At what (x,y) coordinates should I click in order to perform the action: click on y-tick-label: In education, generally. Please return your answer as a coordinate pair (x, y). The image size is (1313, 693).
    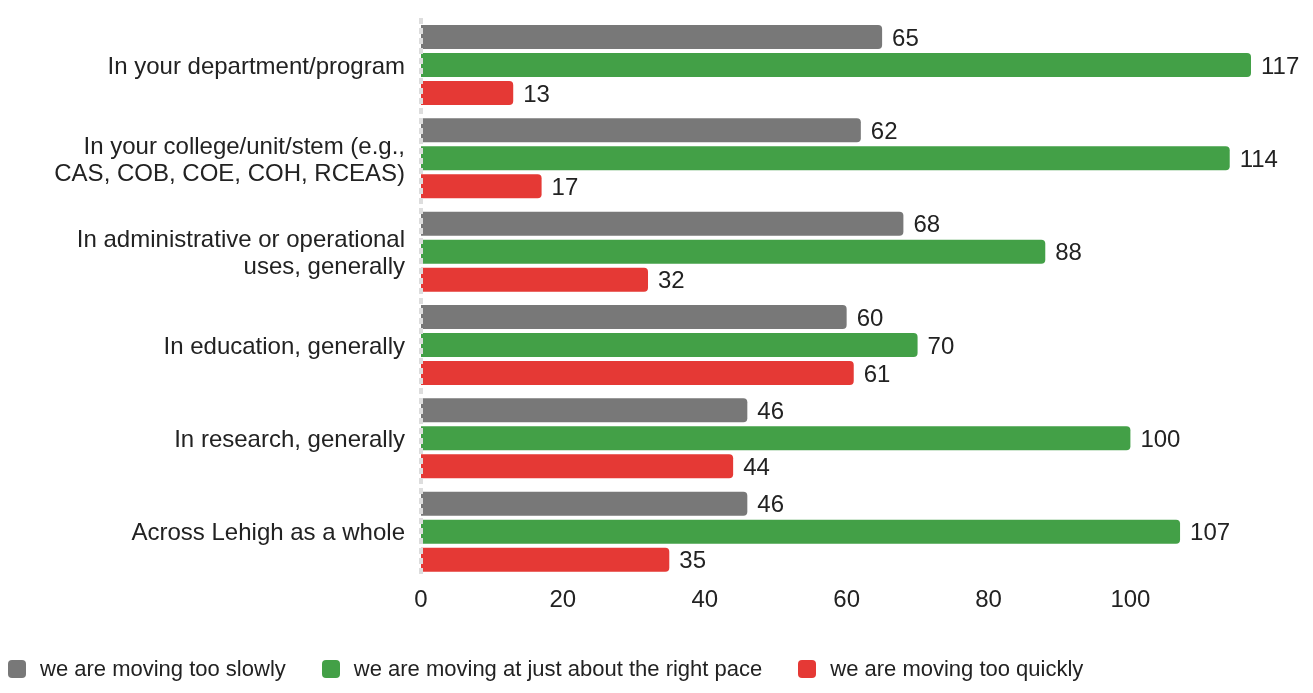
    Looking at the image, I should click on (284, 345).